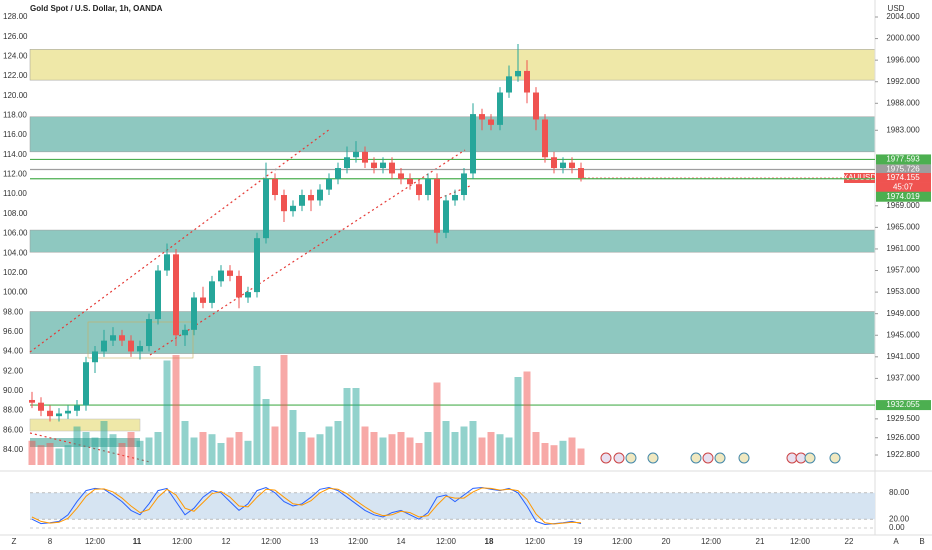  What do you see at coordinates (15, 193) in the screenshot?
I see `y2-tick-label: 110.00` at bounding box center [15, 193].